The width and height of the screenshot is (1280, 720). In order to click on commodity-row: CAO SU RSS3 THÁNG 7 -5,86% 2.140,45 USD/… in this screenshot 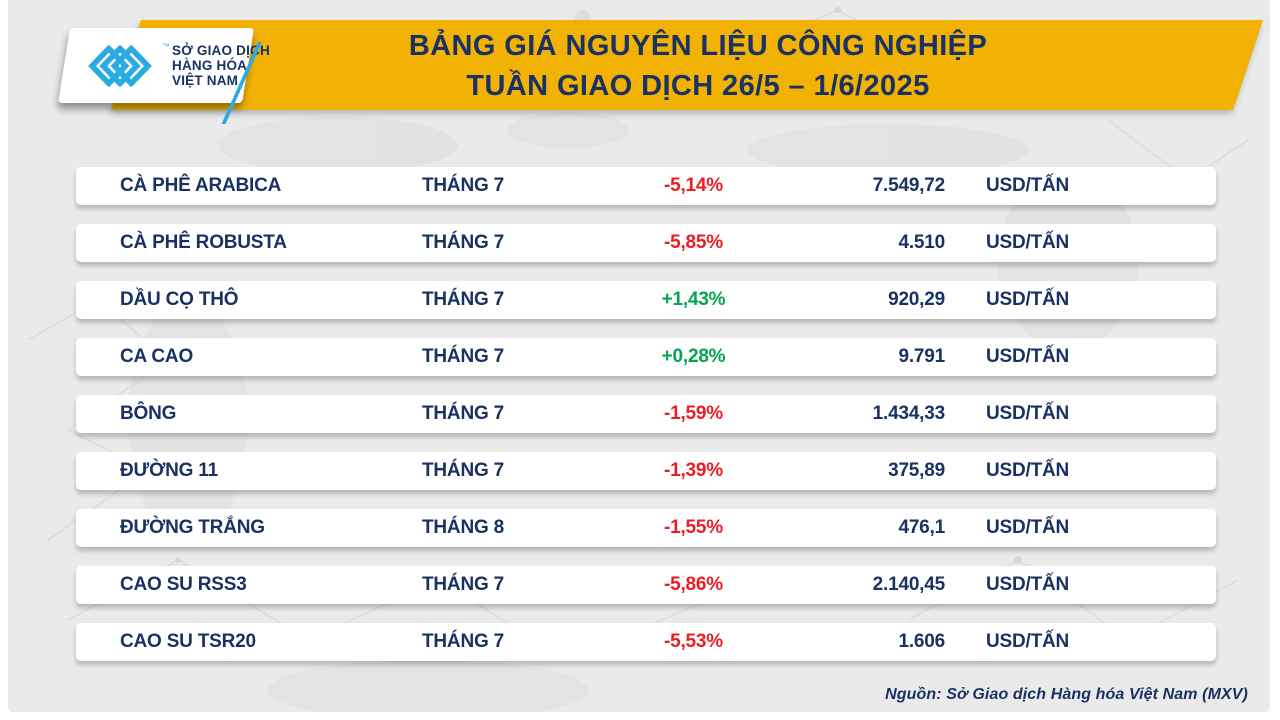, I will do `click(646, 585)`.